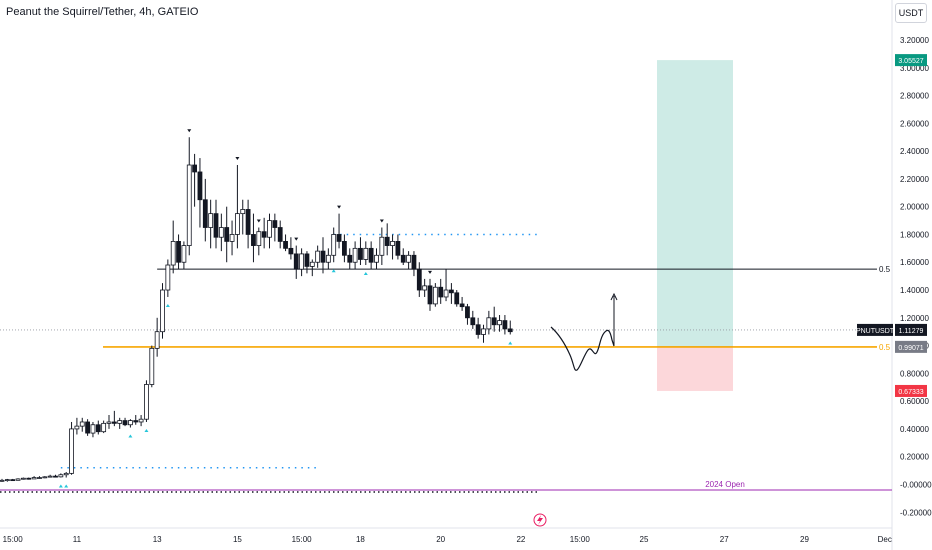  What do you see at coordinates (914, 318) in the screenshot?
I see `y-tick-label: 1.20000` at bounding box center [914, 318].